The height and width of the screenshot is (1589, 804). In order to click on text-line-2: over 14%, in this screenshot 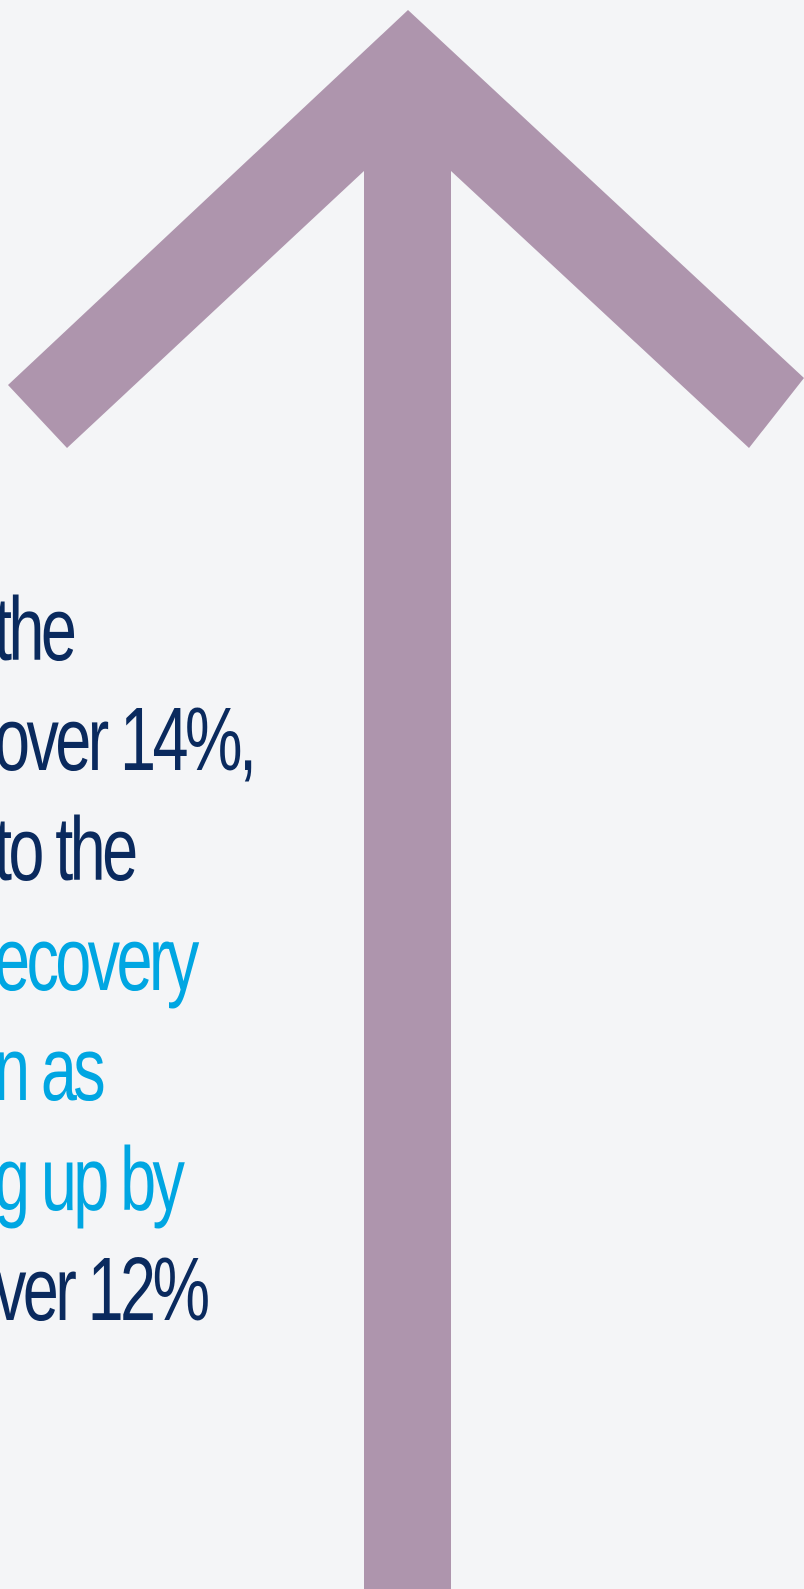, I will do `click(128, 740)`.